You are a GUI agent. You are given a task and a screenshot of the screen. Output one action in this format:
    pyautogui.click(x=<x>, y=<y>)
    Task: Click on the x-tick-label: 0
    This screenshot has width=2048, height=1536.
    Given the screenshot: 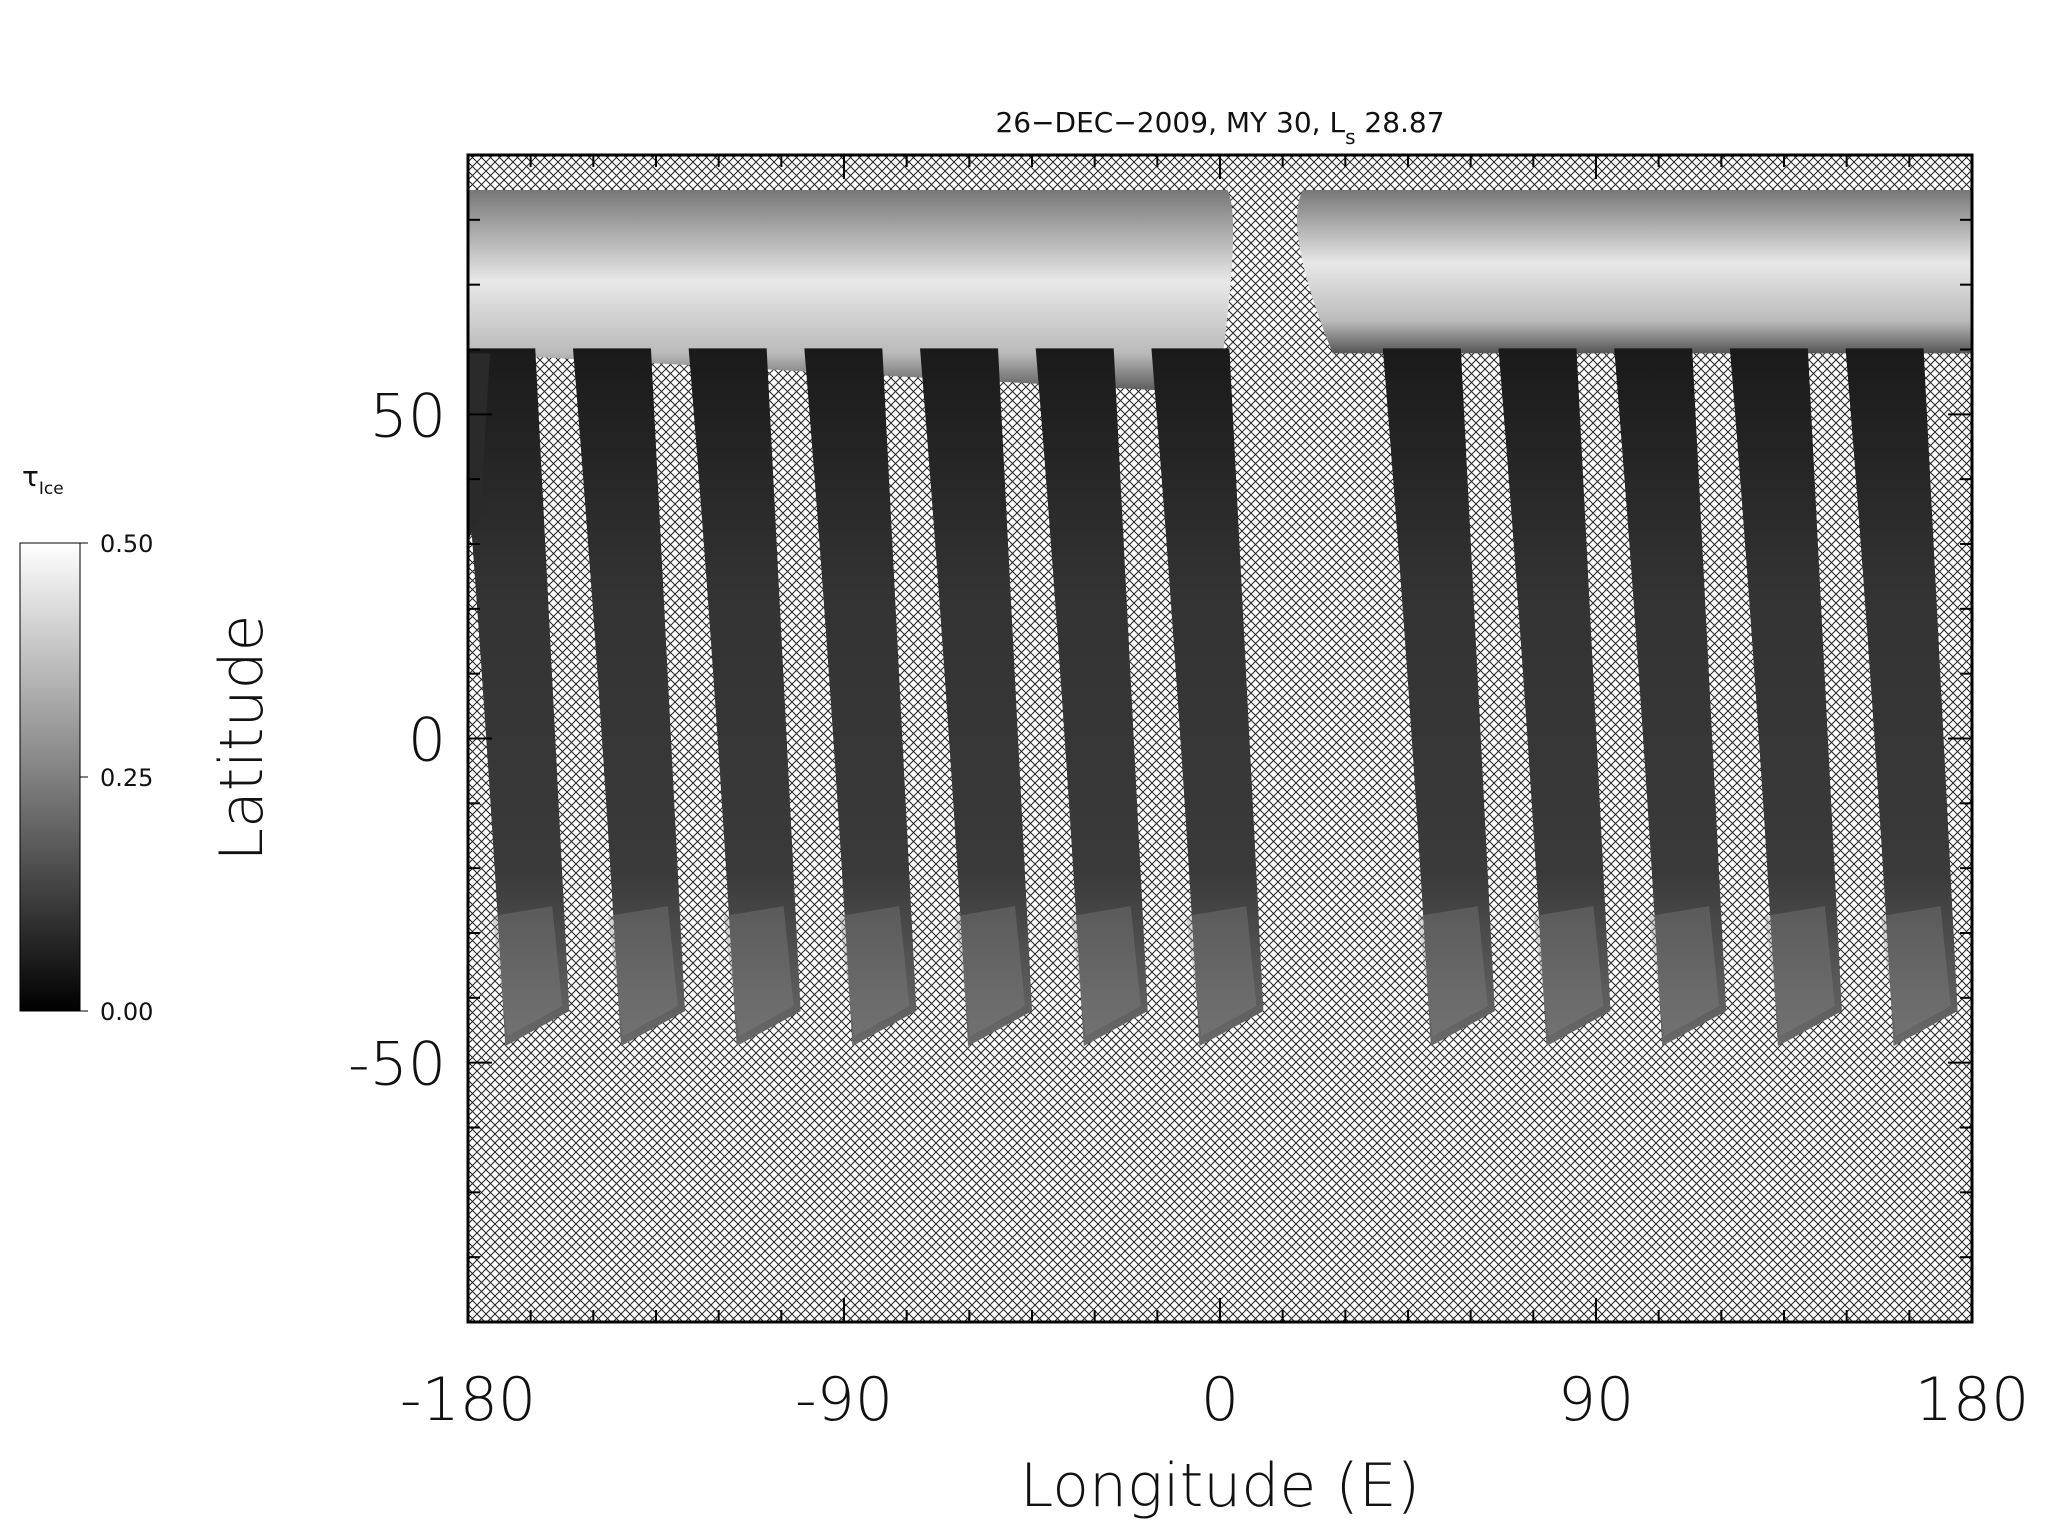 What is the action you would take?
    pyautogui.click(x=1220, y=1400)
    